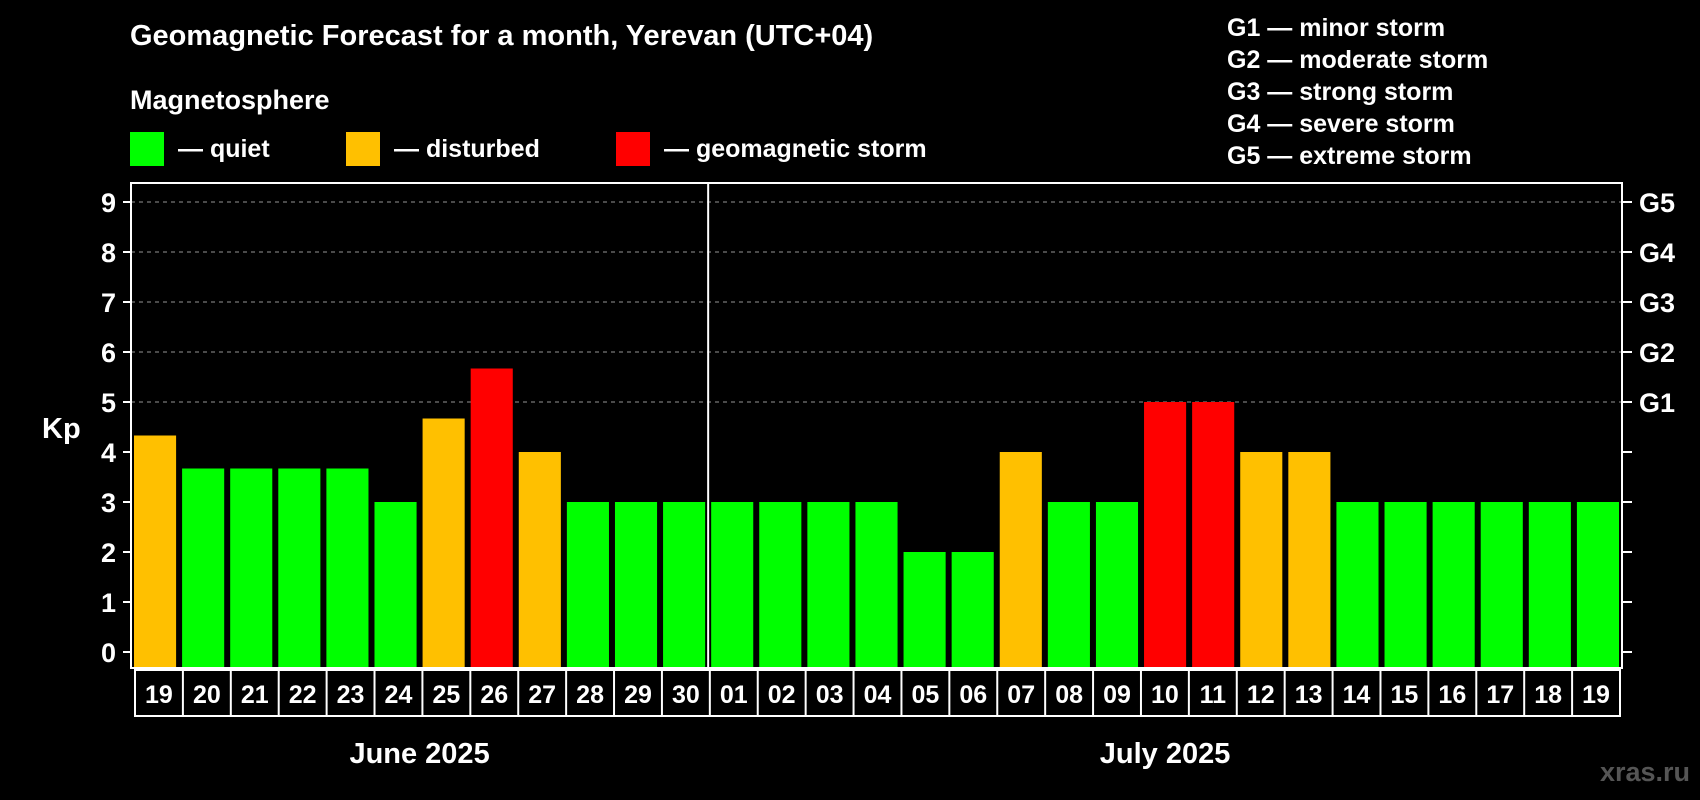 Image resolution: width=1700 pixels, height=800 pixels. Describe the element at coordinates (795, 148) in the screenshot. I see `legend-storm-label: — geomagnetic storm` at that location.